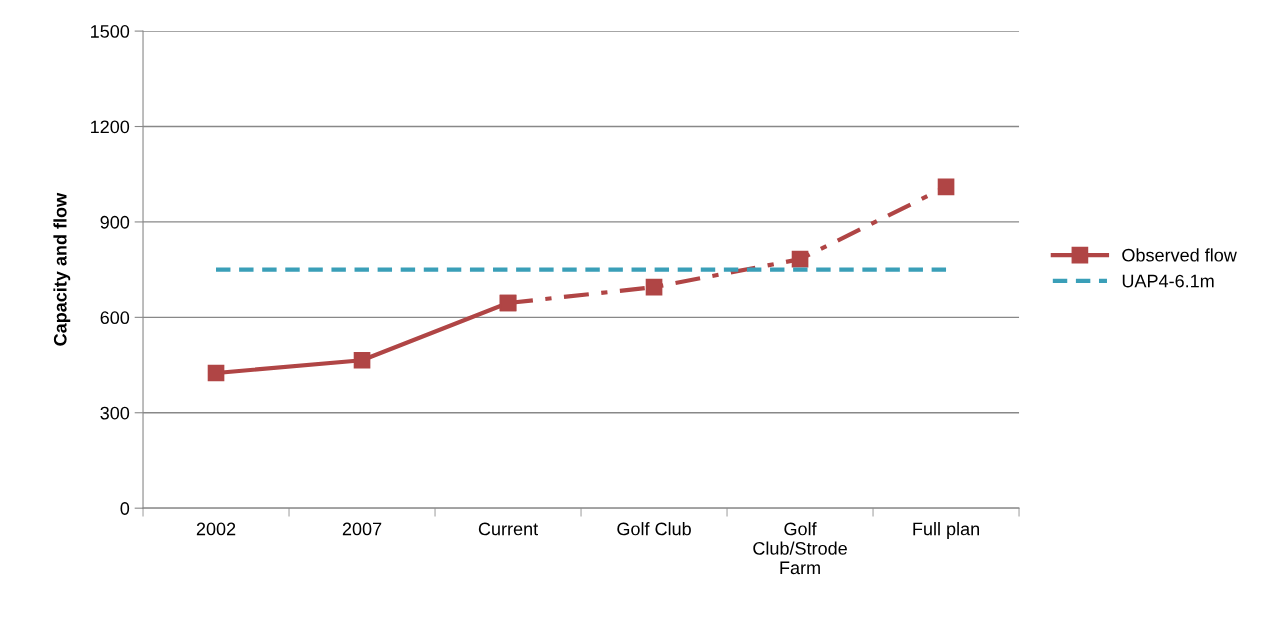 Image resolution: width=1277 pixels, height=622 pixels. Describe the element at coordinates (800, 548) in the screenshot. I see `x-tick-label: Golf Club/Strode Farm` at that location.